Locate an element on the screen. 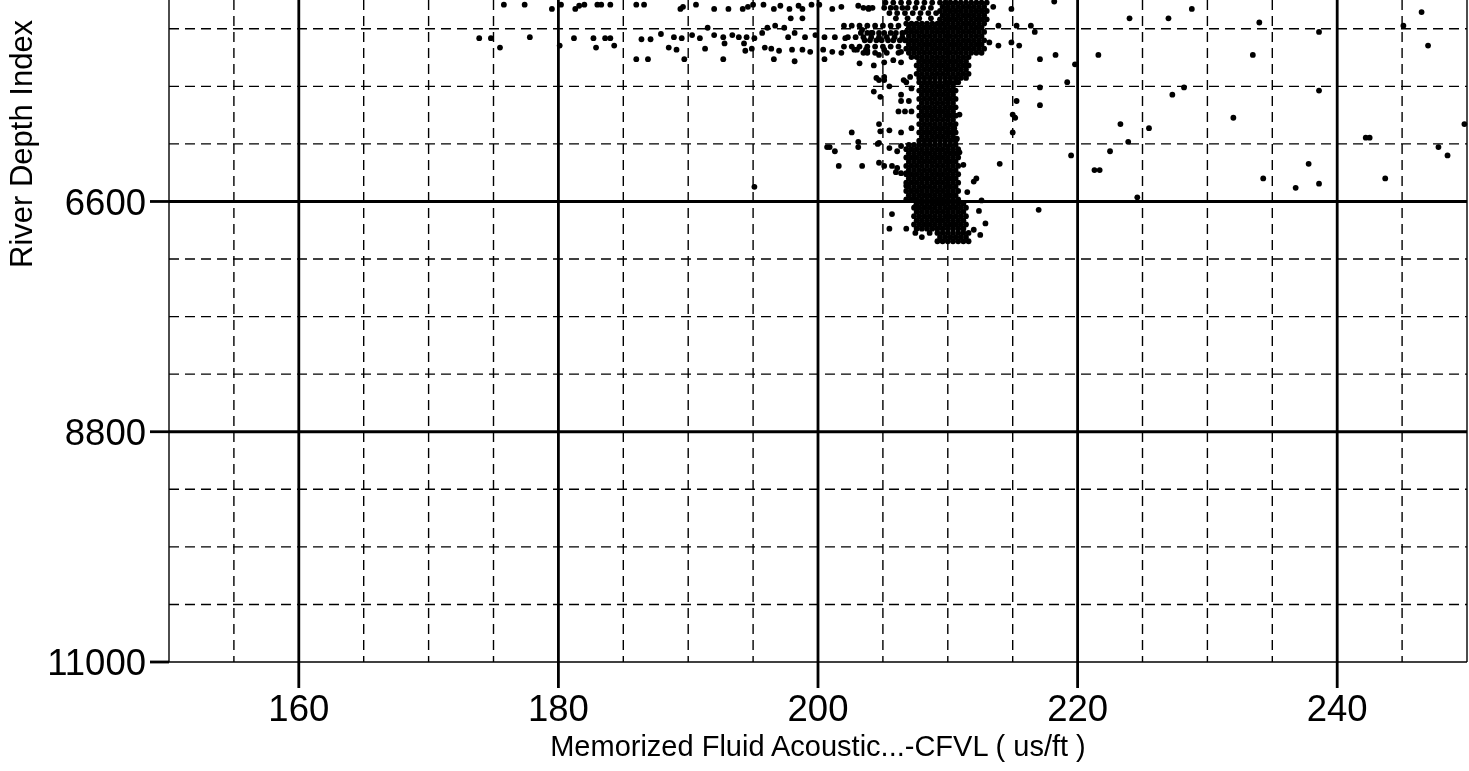 This screenshot has width=1469, height=771. x-tick-label: 240 is located at coordinates (1337, 708).